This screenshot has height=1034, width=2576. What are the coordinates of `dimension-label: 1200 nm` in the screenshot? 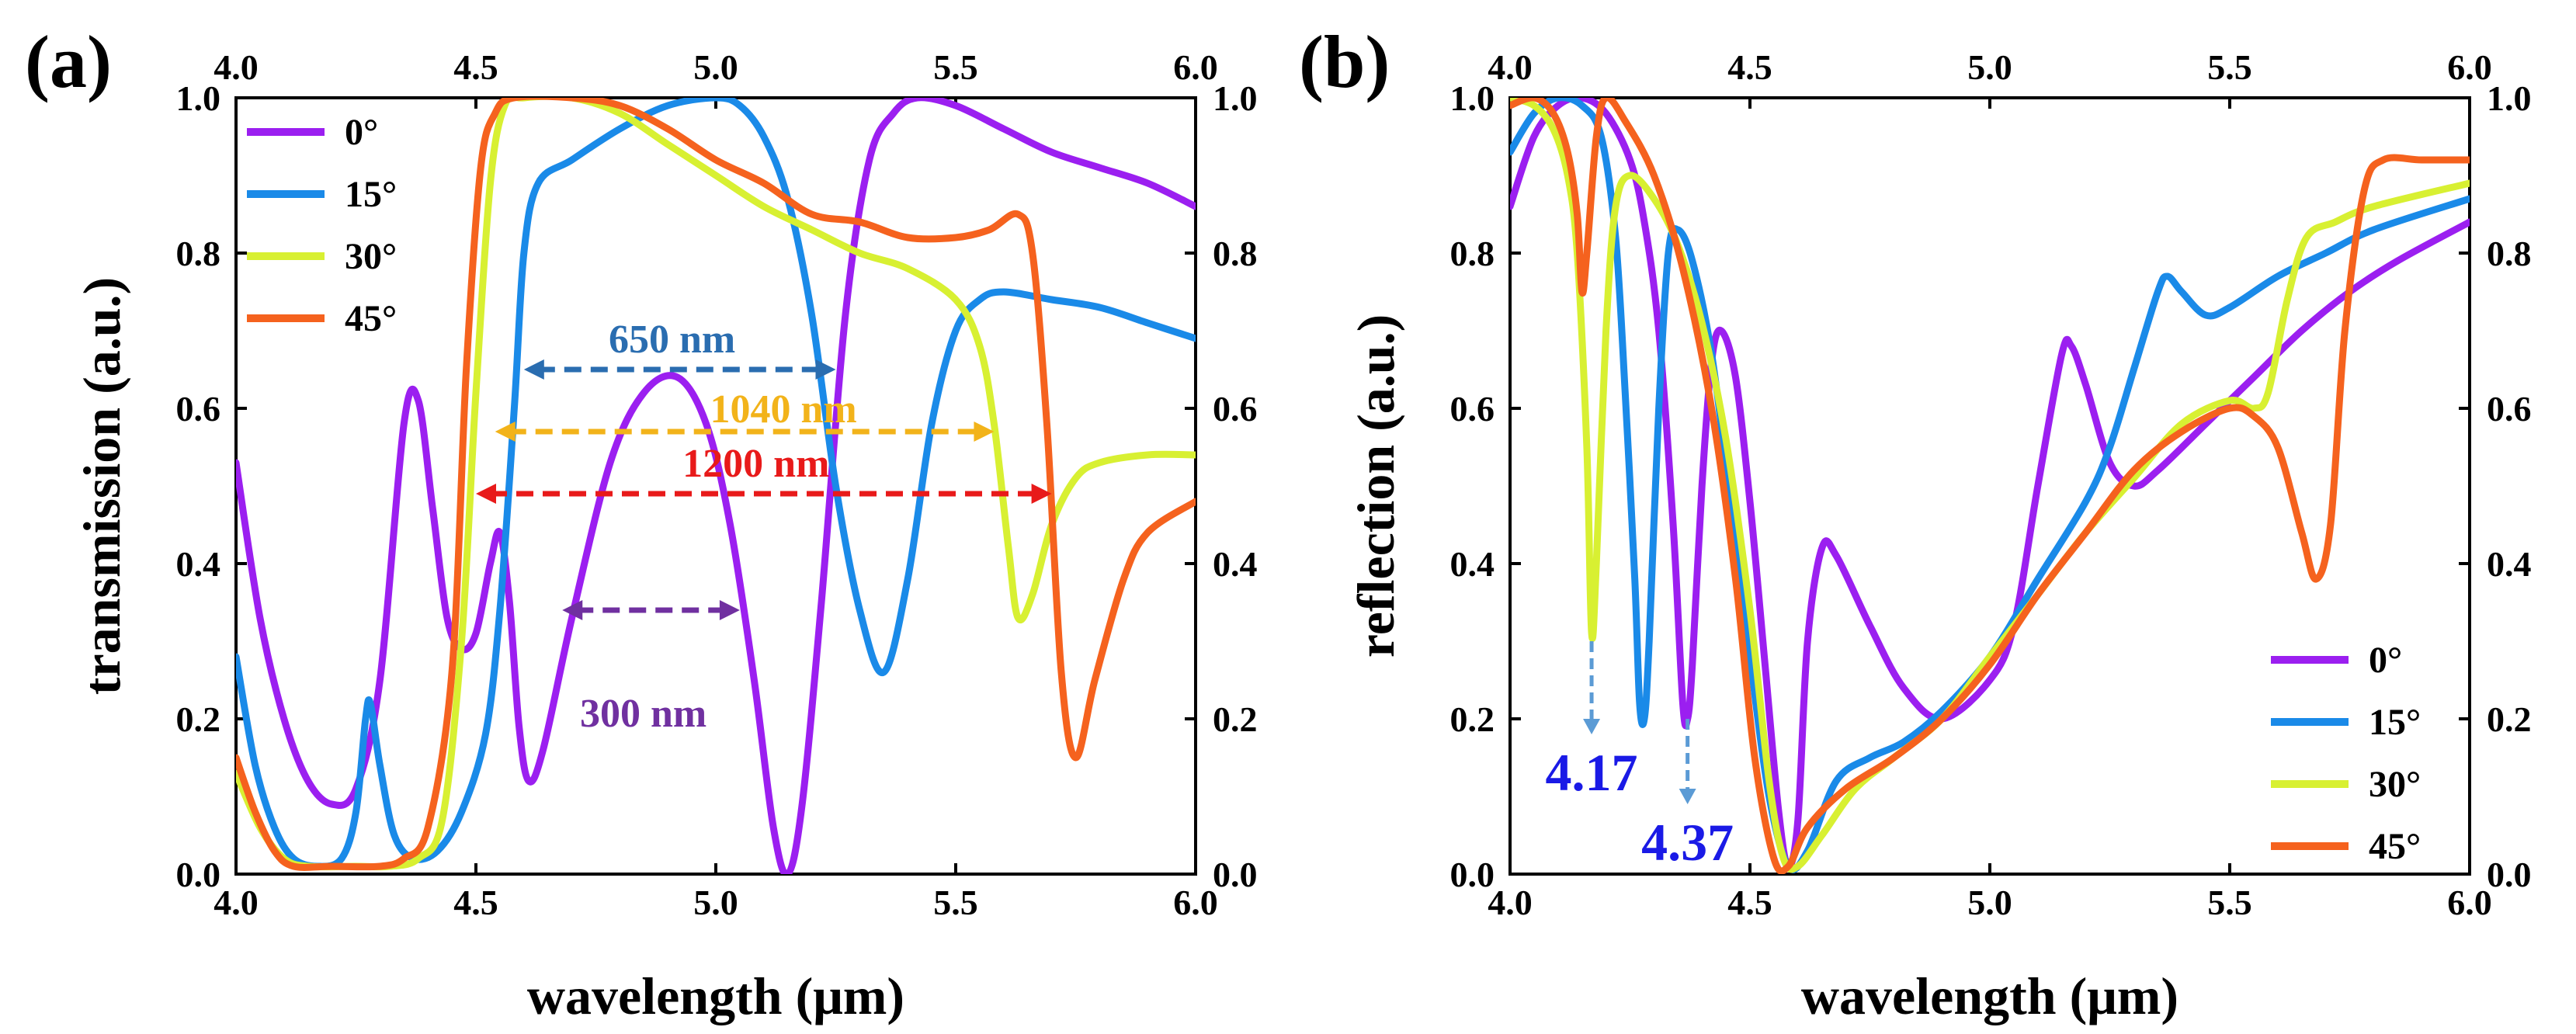 It's located at (755, 464).